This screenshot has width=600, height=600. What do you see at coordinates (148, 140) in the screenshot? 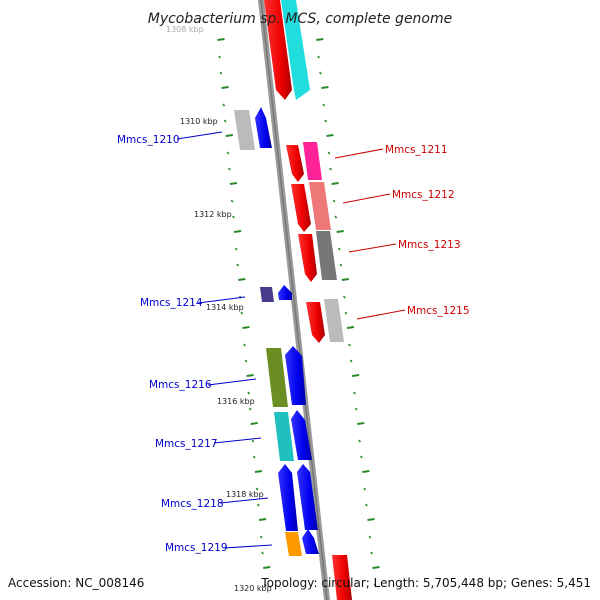
I see `gene-label-mmcs-1210: Mmcs_1210` at bounding box center [148, 140].